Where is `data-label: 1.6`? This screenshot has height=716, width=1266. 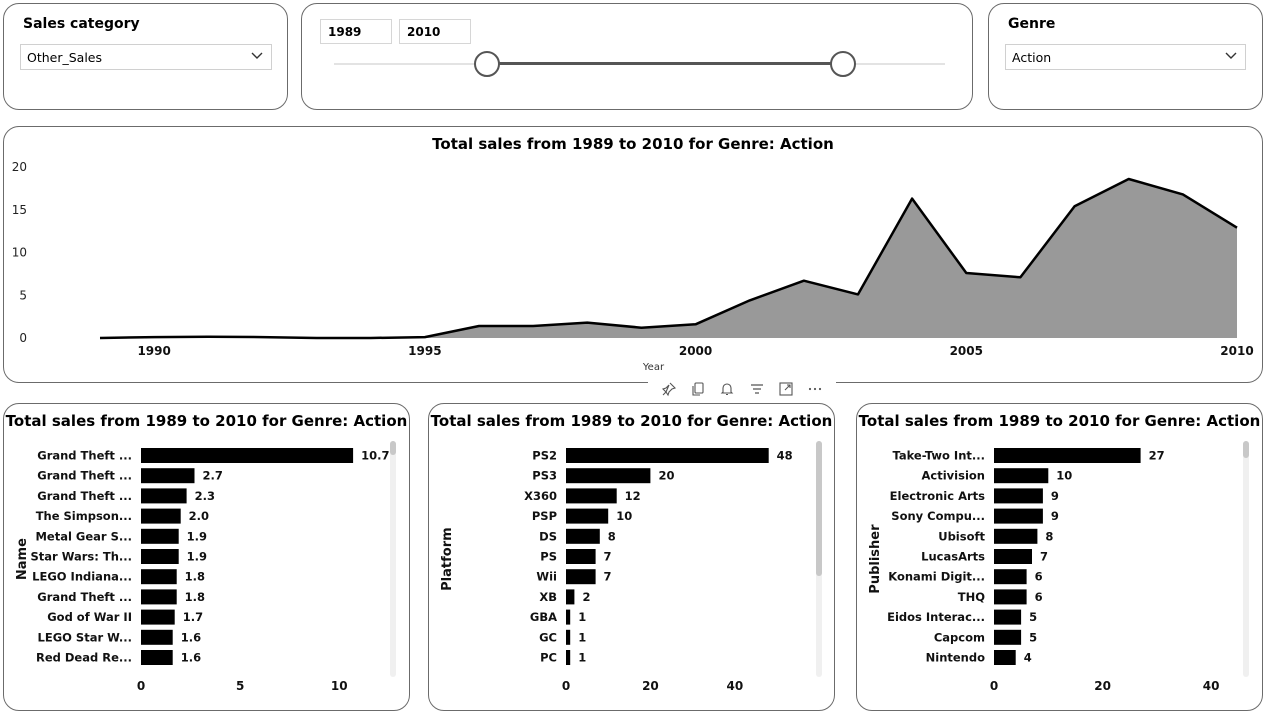 data-label: 1.6 is located at coordinates (191, 637).